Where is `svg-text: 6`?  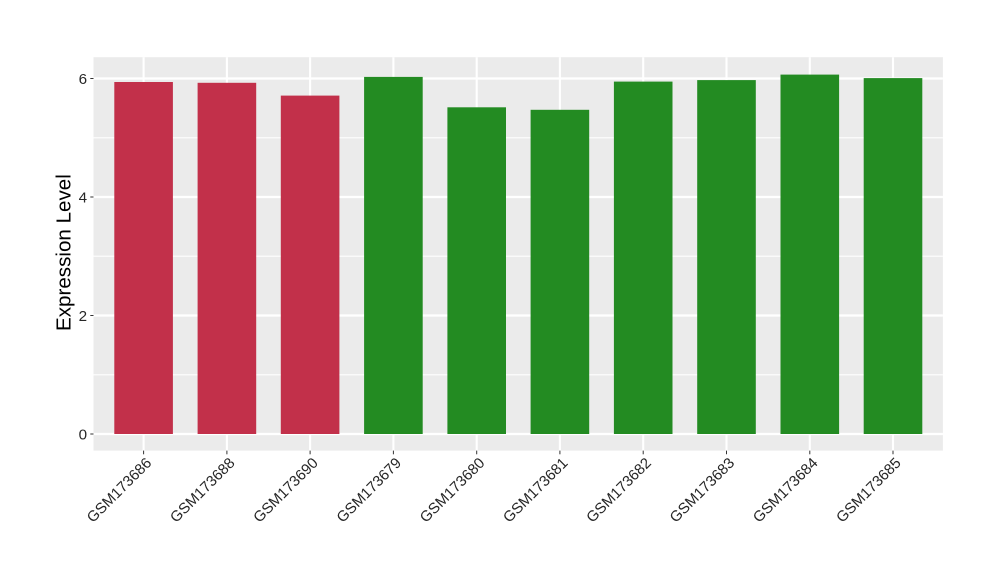
svg-text: 6 is located at coordinates (83, 79).